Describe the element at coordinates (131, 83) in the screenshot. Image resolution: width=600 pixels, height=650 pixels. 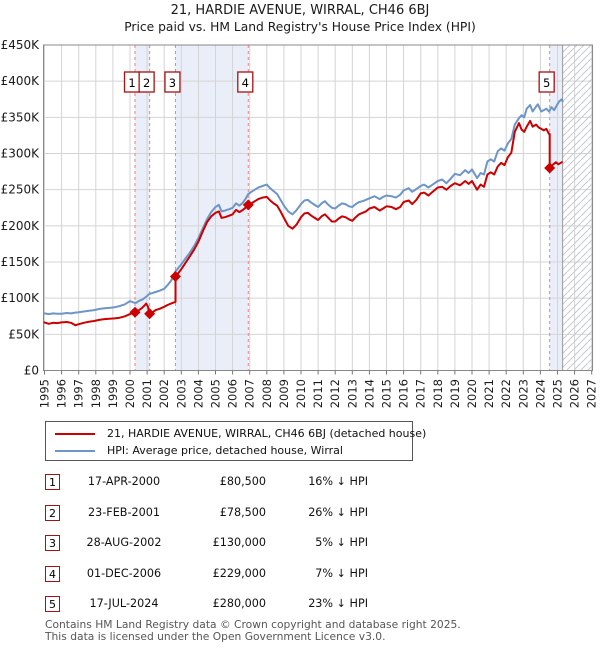
I see `sale-number-label: 1` at that location.